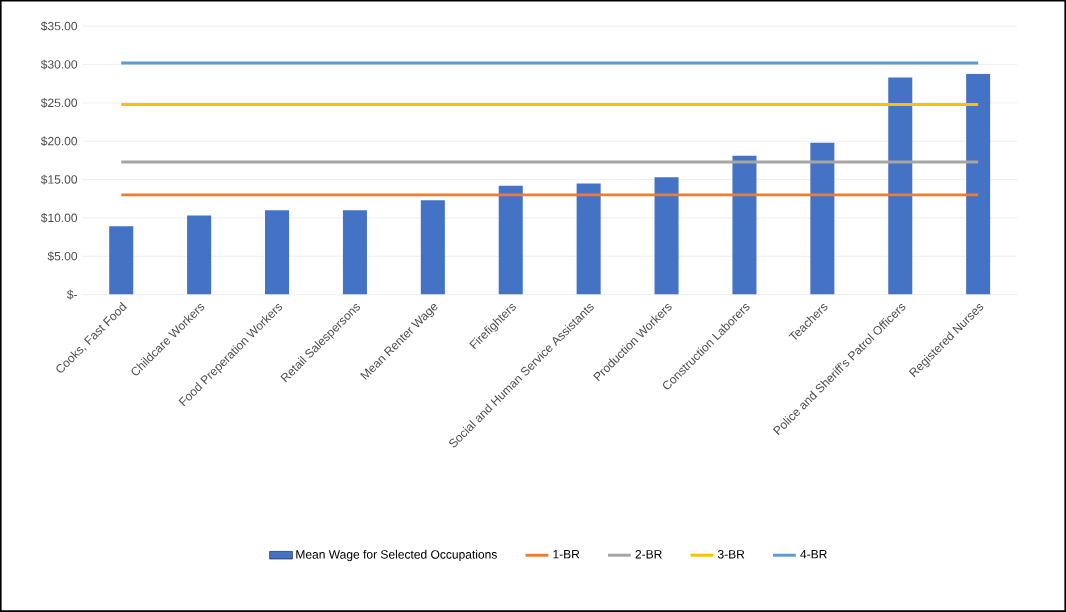 Image resolution: width=1066 pixels, height=612 pixels. What do you see at coordinates (59, 26) in the screenshot?
I see `y-tick-label: $35.00` at bounding box center [59, 26].